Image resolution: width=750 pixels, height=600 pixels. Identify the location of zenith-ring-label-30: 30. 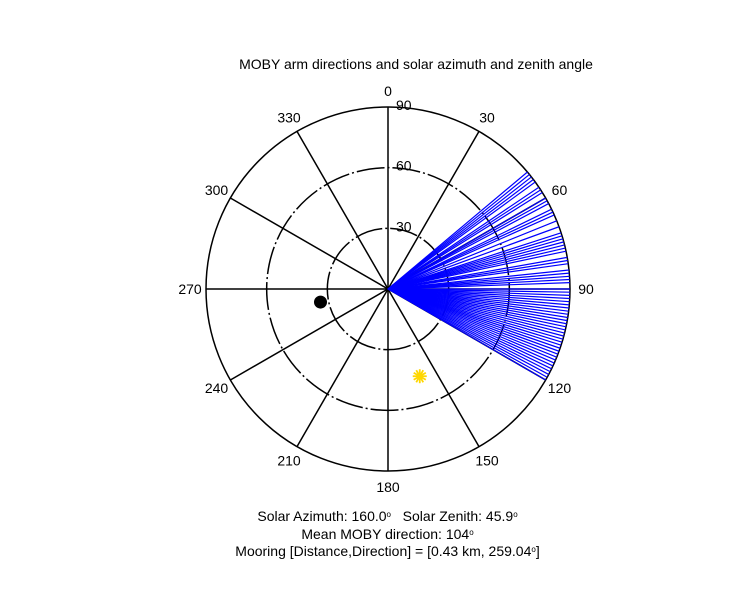
(404, 226).